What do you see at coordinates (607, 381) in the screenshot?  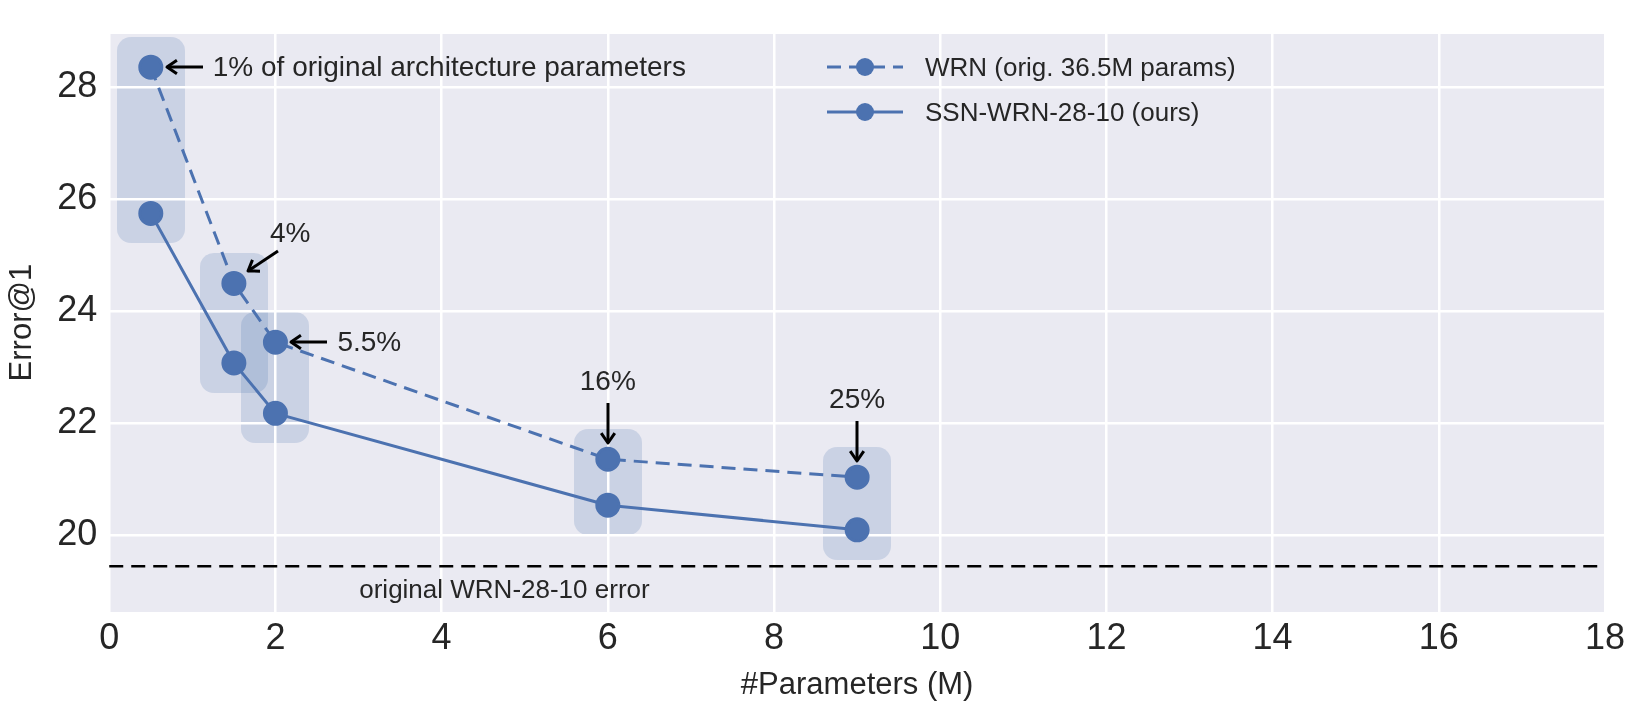 I see `annotation: 16%` at bounding box center [607, 381].